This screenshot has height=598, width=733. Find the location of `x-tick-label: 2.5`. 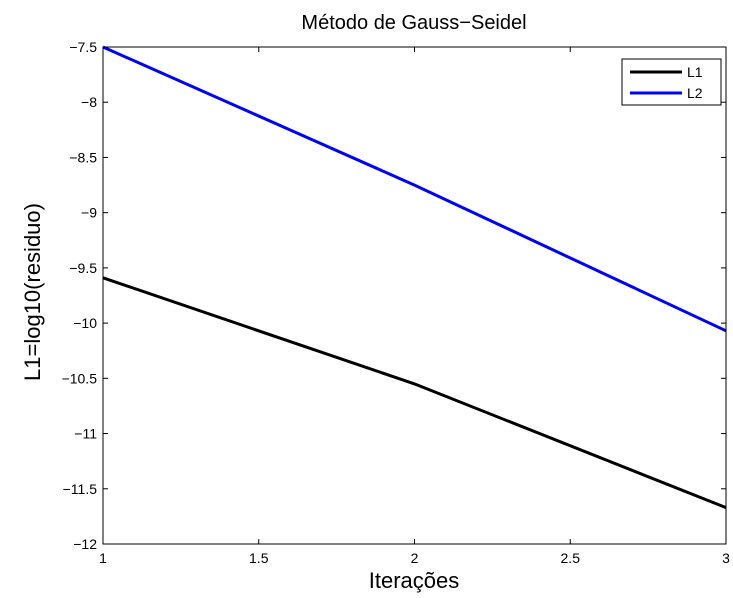

x-tick-label: 2.5 is located at coordinates (571, 558).